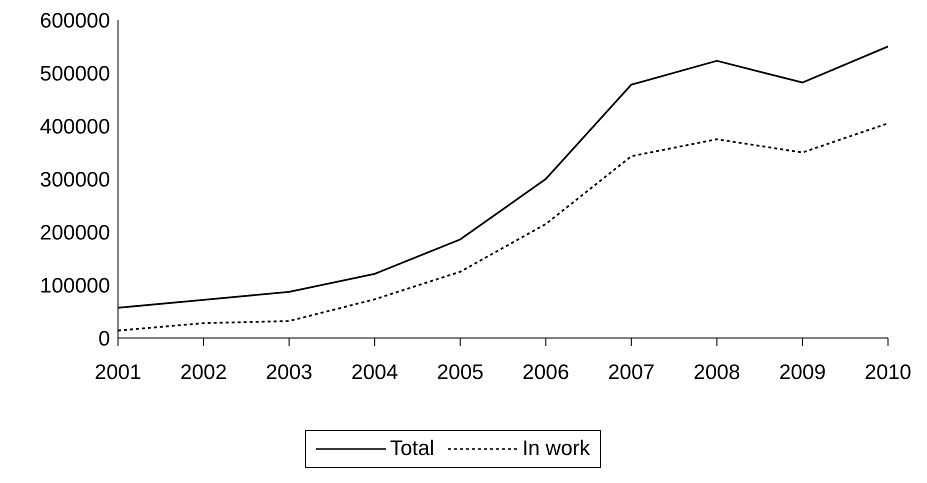  I want to click on y-tick-label: 300000, so click(75, 180).